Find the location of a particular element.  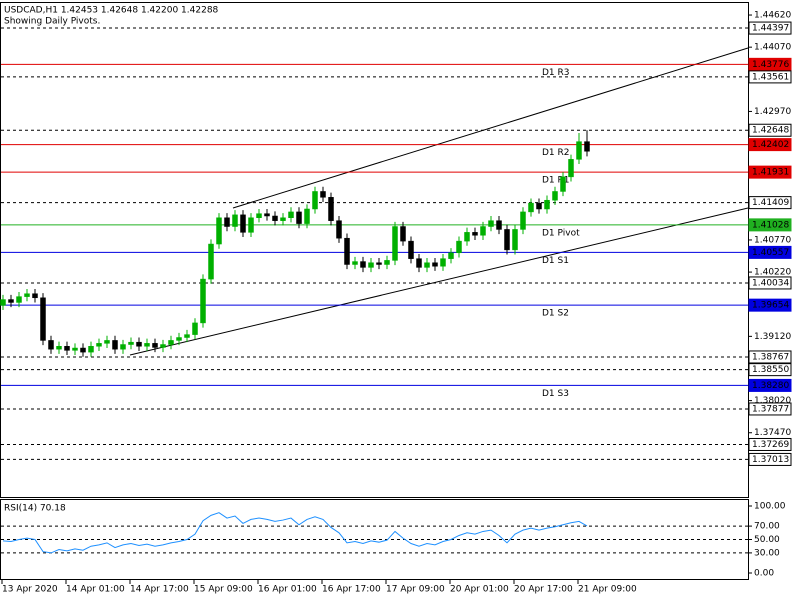

price-tag-label: 1.41931 is located at coordinates (770, 173).